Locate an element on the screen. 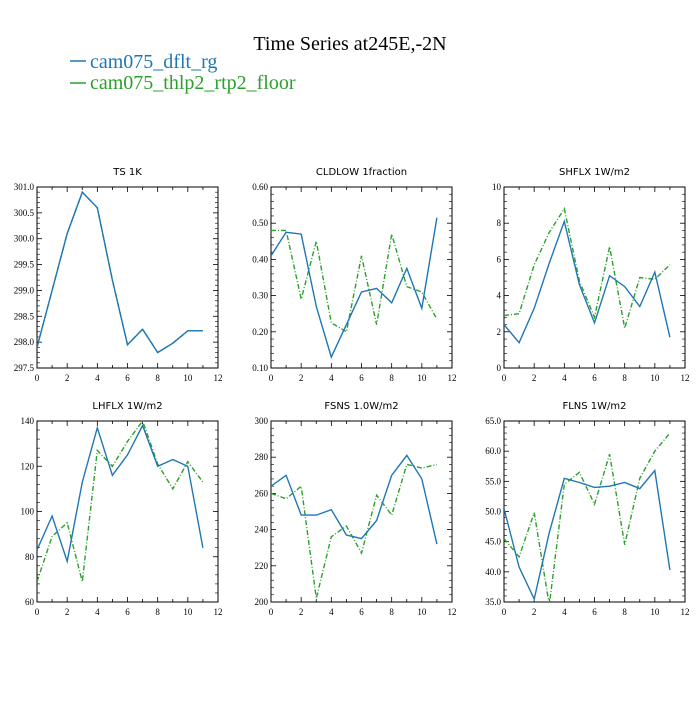  y-tick-label: 0.50 is located at coordinates (260, 223).